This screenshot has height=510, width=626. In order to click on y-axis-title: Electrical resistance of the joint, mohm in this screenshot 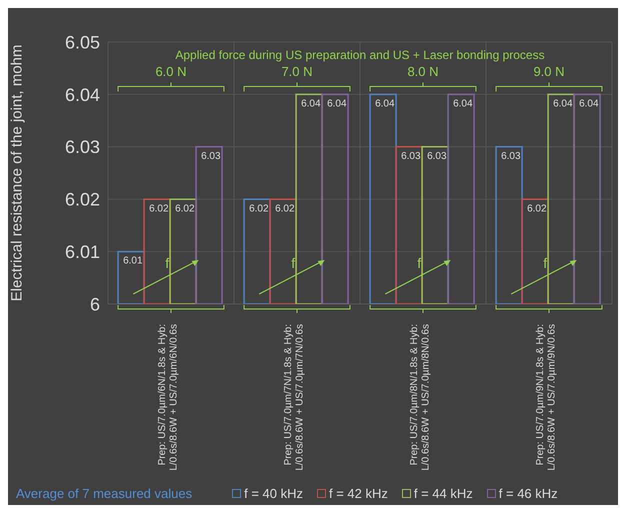, I will do `click(17, 173)`.